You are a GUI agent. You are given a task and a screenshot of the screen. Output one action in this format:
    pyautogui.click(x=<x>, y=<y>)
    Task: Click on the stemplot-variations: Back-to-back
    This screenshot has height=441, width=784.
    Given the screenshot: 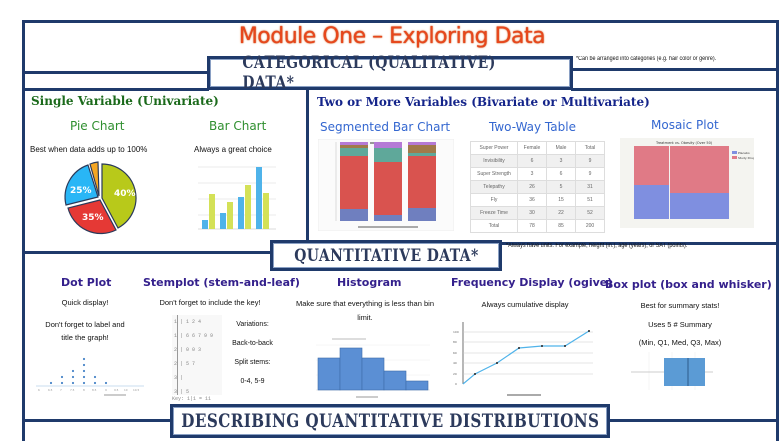 What is the action you would take?
    pyautogui.click(x=252, y=343)
    